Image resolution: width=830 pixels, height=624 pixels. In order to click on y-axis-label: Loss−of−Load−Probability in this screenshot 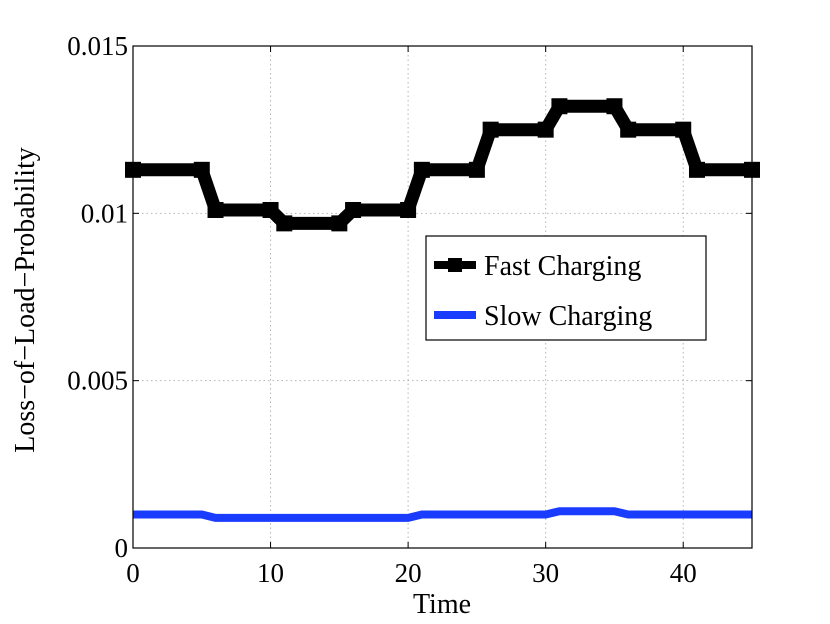, I will do `click(25, 300)`.